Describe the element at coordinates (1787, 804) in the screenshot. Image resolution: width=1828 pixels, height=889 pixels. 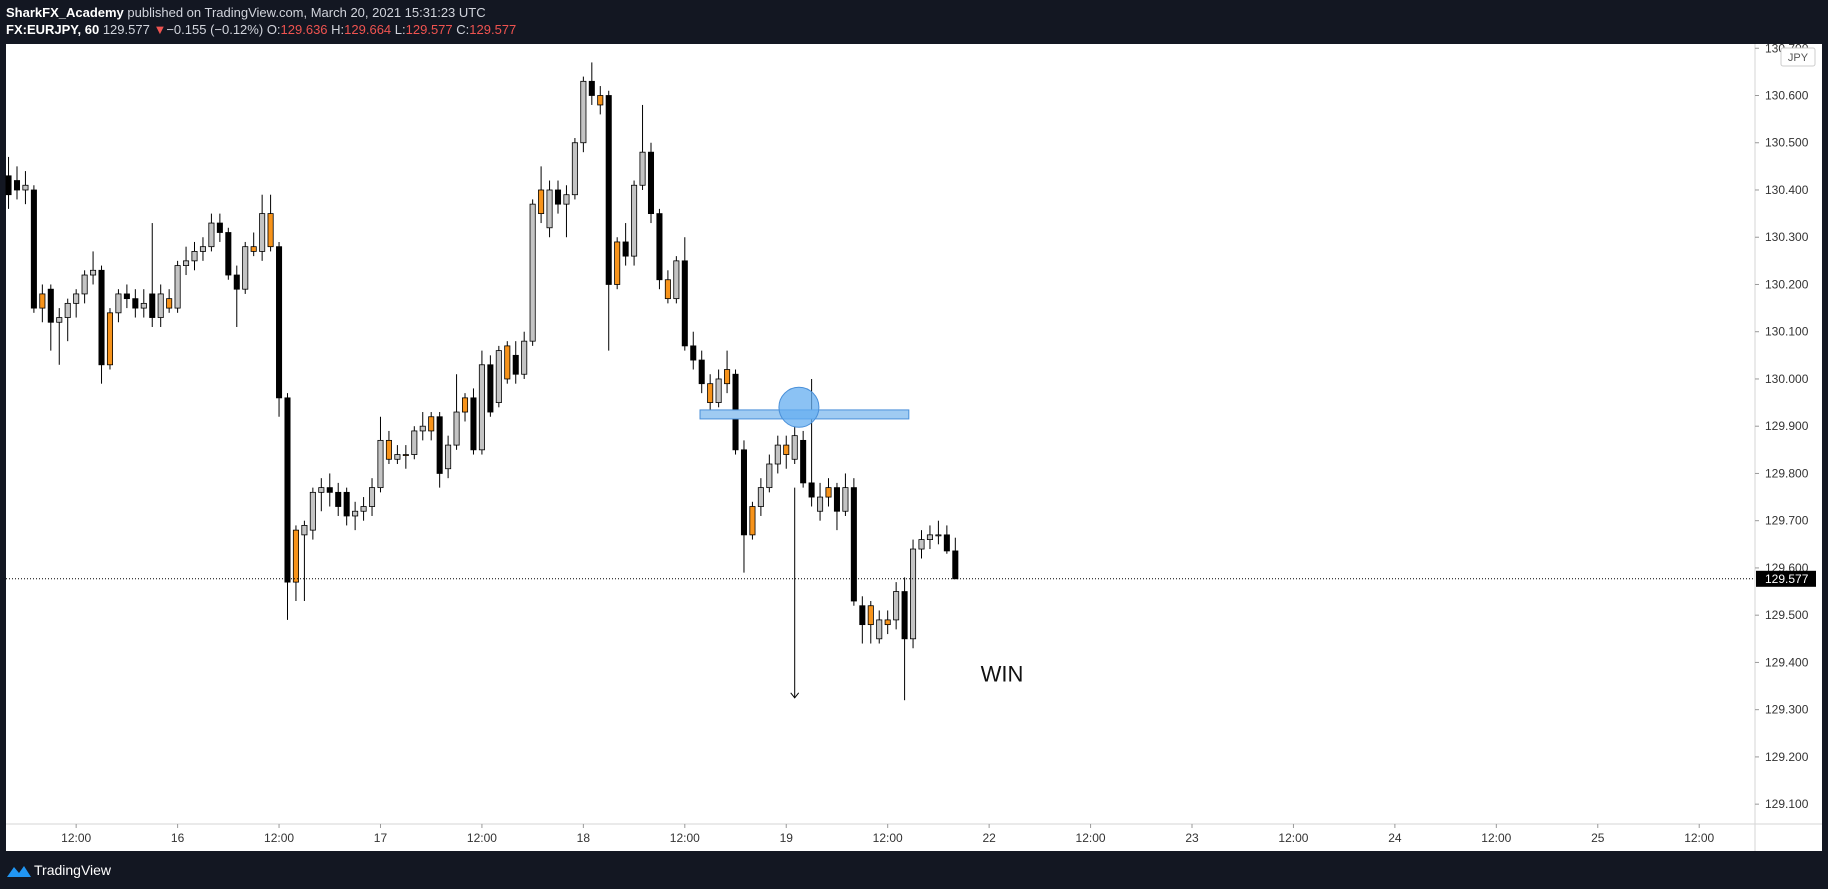
I see `y-tick-label: 129.100` at that location.